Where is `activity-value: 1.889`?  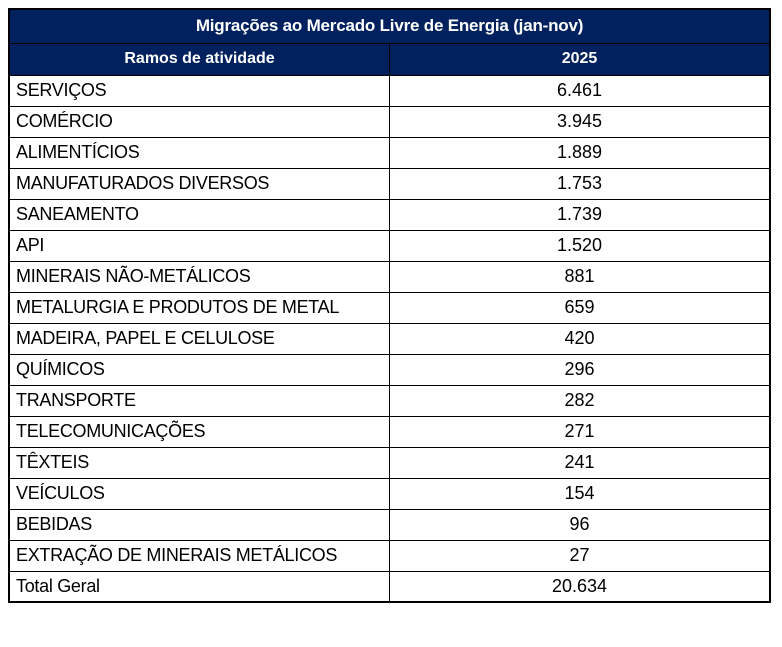 activity-value: 1.889 is located at coordinates (580, 152).